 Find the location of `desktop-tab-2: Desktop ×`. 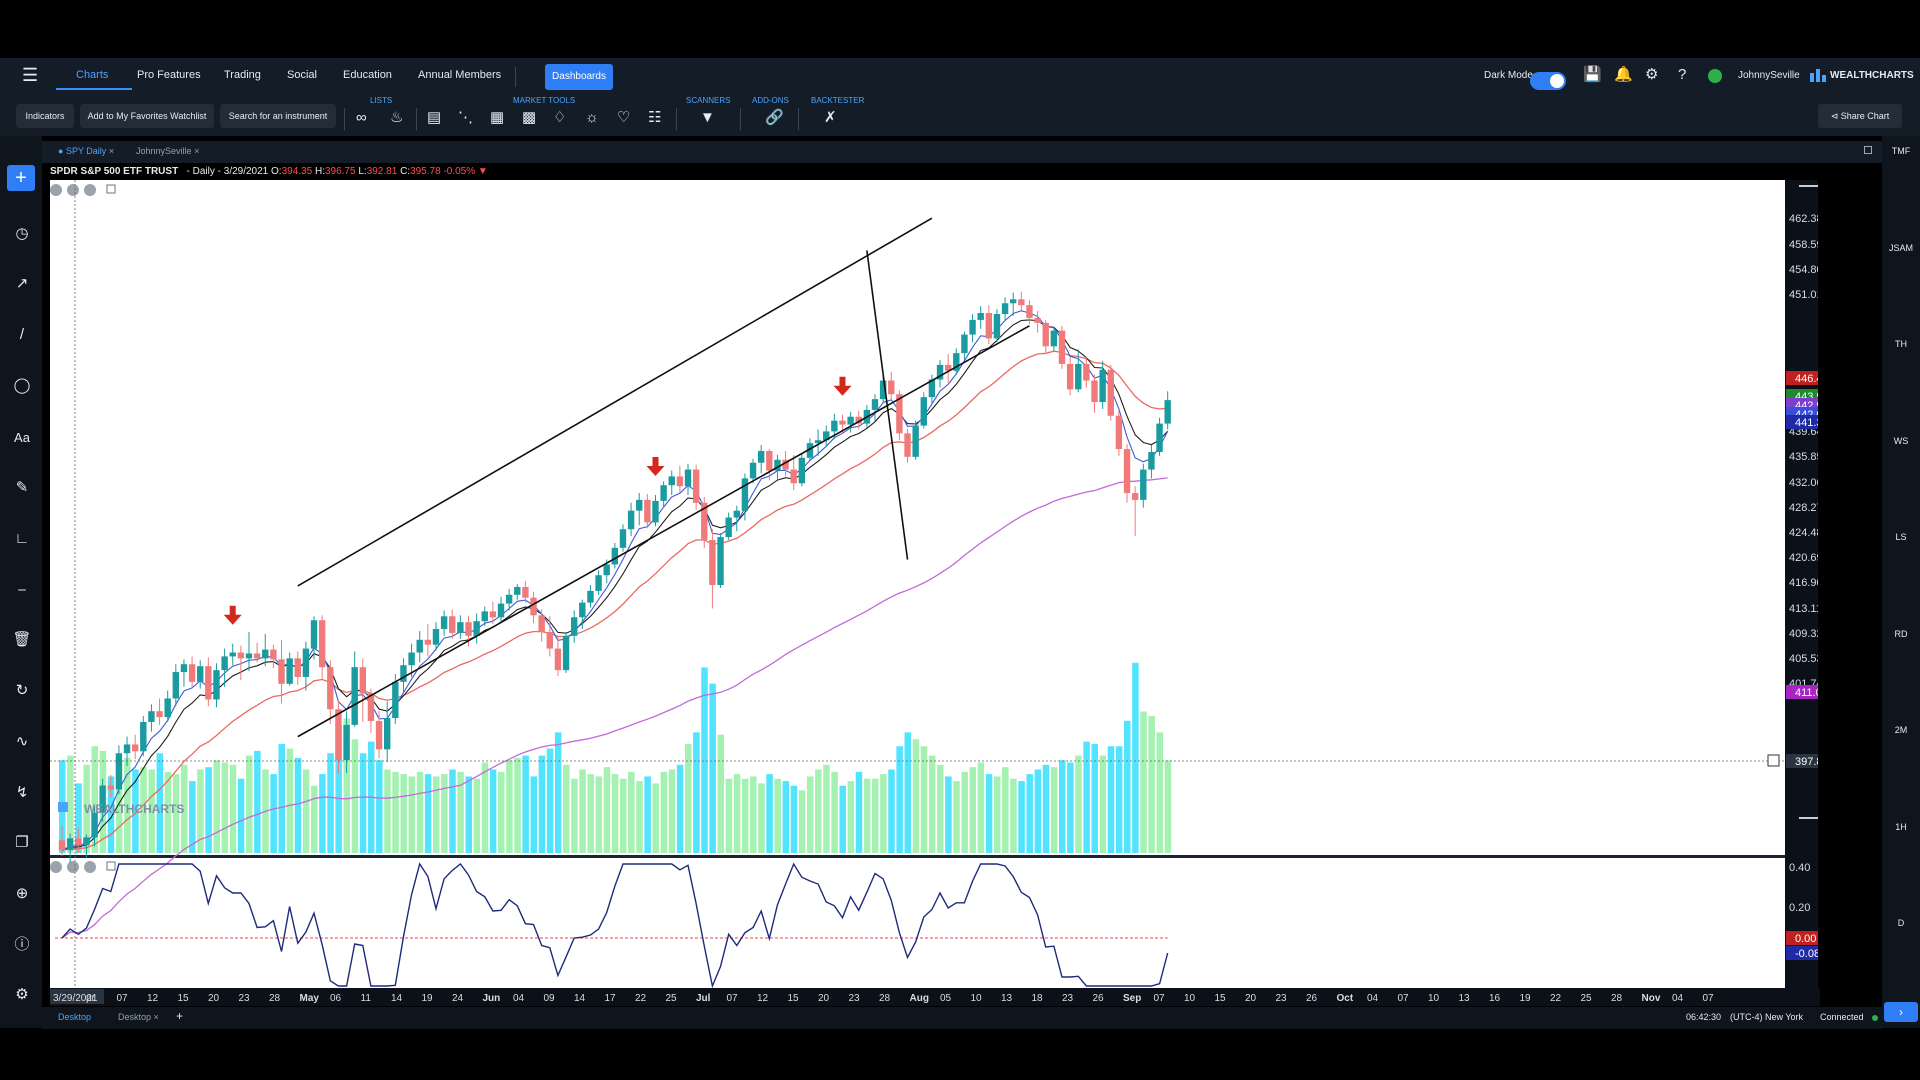

desktop-tab-2: Desktop × is located at coordinates (138, 1017).